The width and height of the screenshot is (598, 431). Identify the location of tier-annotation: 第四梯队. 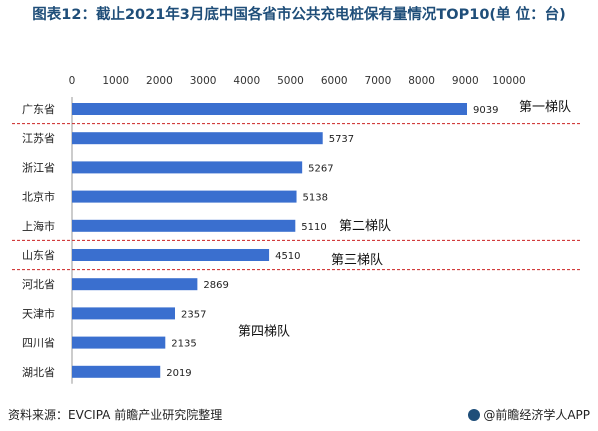
(264, 331).